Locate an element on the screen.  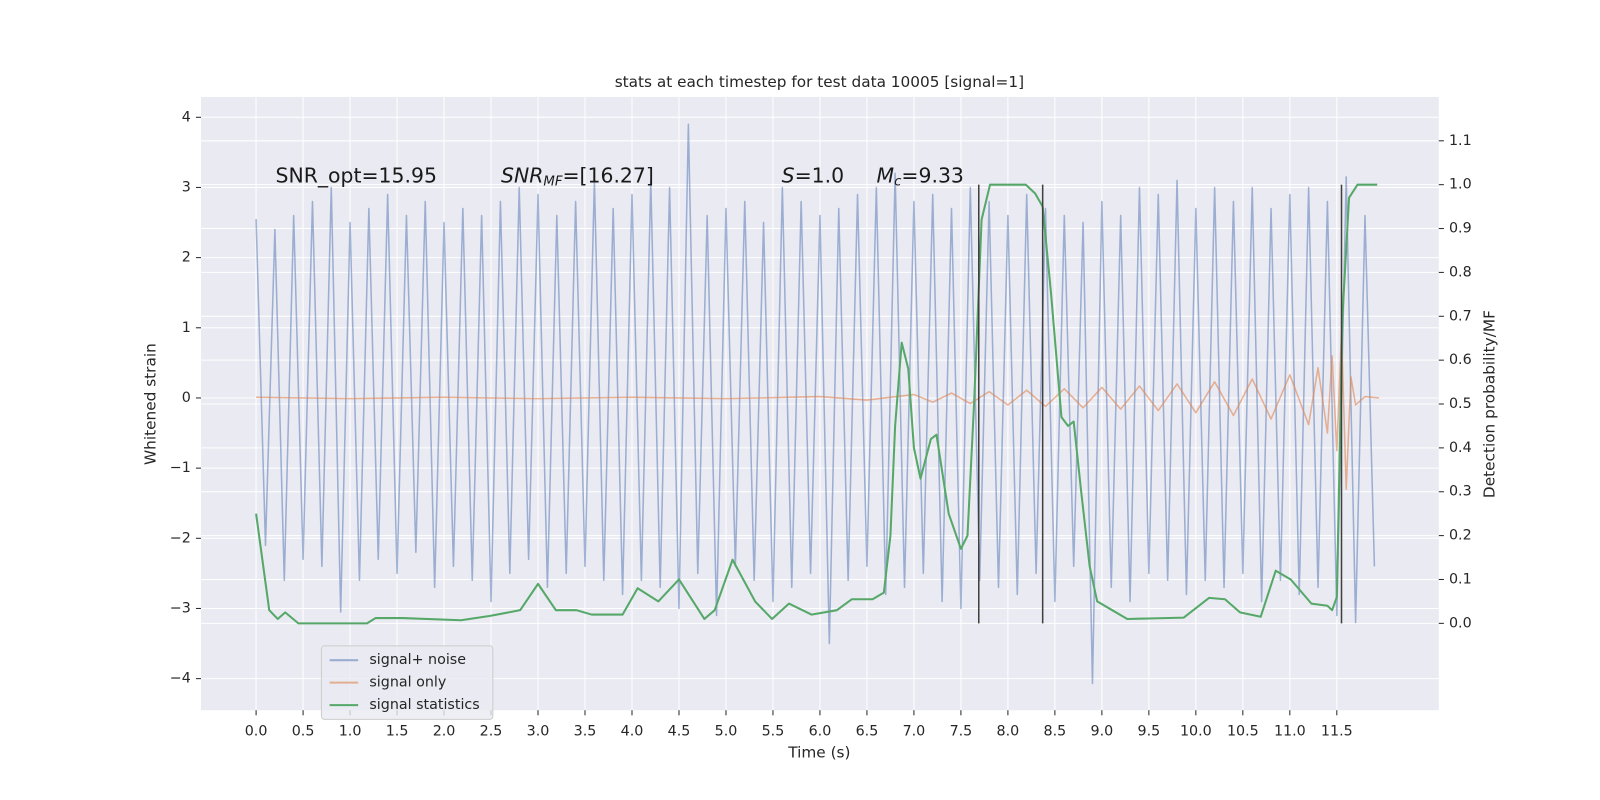
x-tick-label: 8.5 is located at coordinates (1055, 732).